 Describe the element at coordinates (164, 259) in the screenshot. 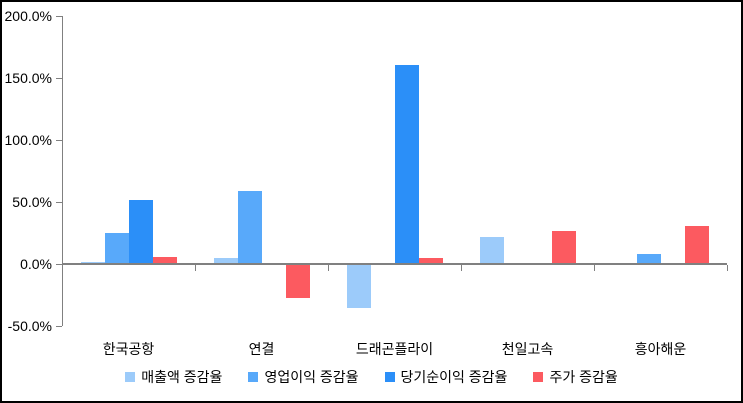

I see `bar-s3-c0` at that location.